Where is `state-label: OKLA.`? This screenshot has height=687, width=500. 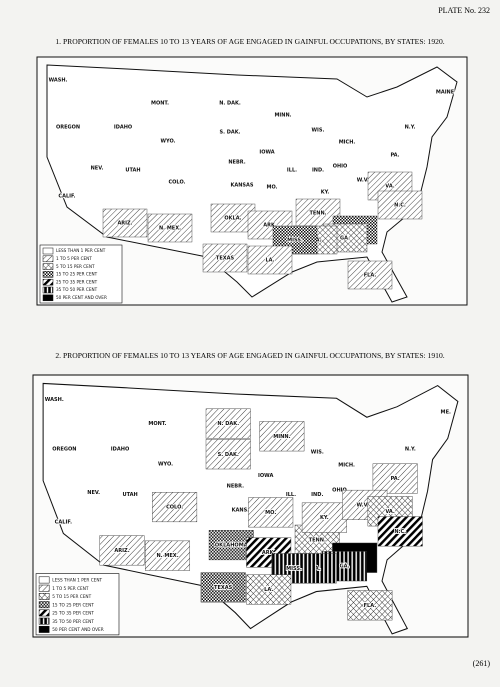 state-label: OKLA. is located at coordinates (232, 219).